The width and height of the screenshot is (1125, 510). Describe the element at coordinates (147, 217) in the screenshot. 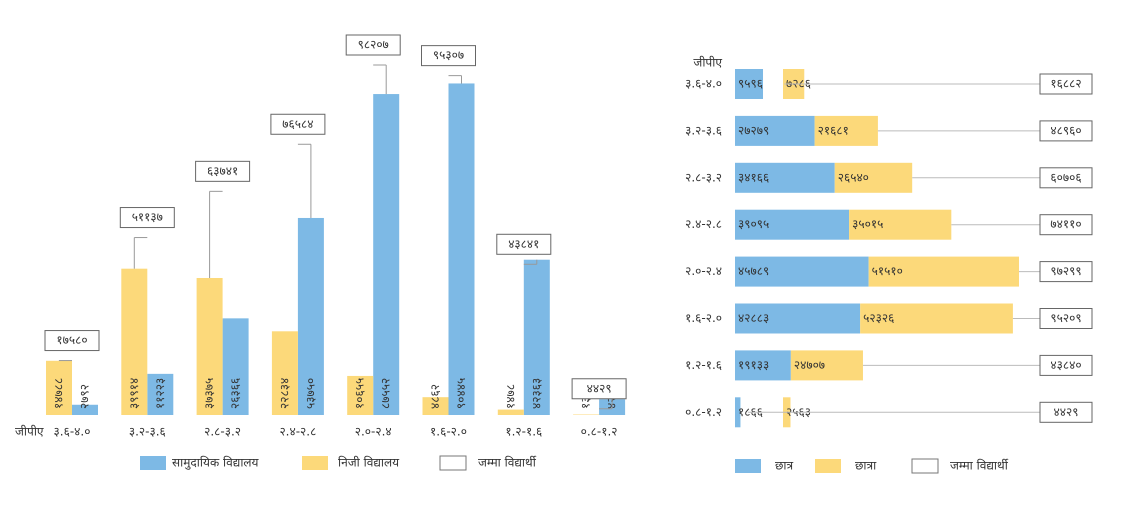

I see `total-label: ५११३७` at that location.